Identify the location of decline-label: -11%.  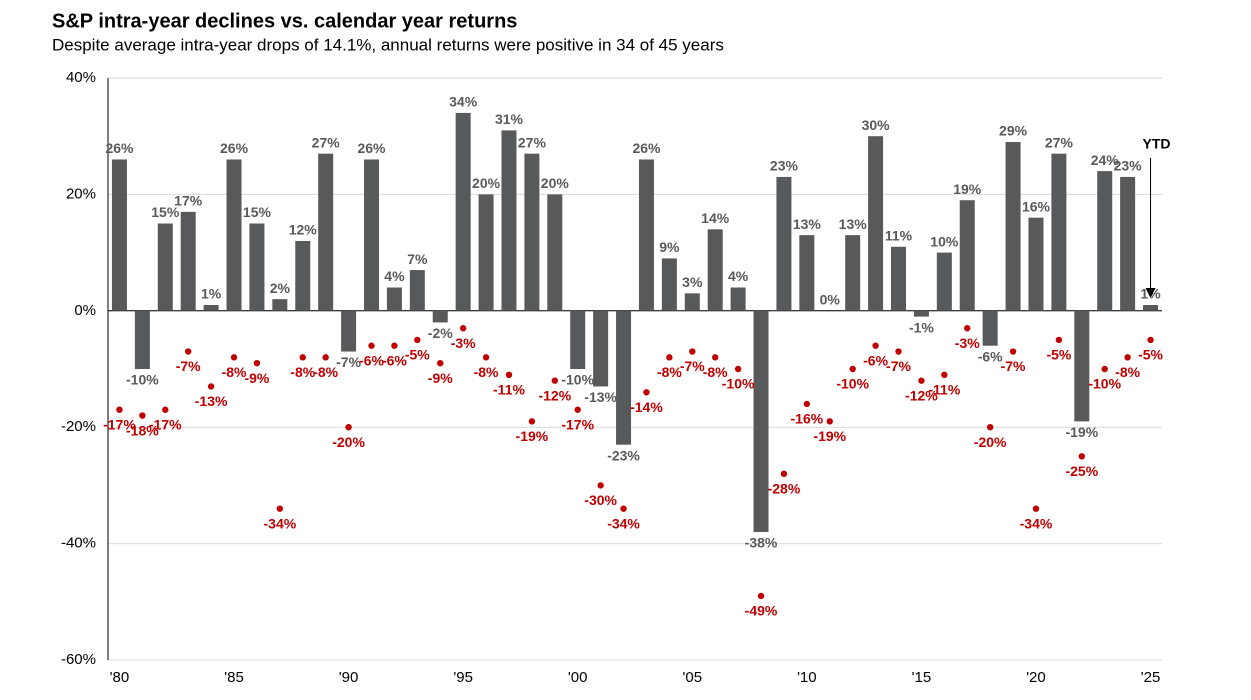
(944, 390).